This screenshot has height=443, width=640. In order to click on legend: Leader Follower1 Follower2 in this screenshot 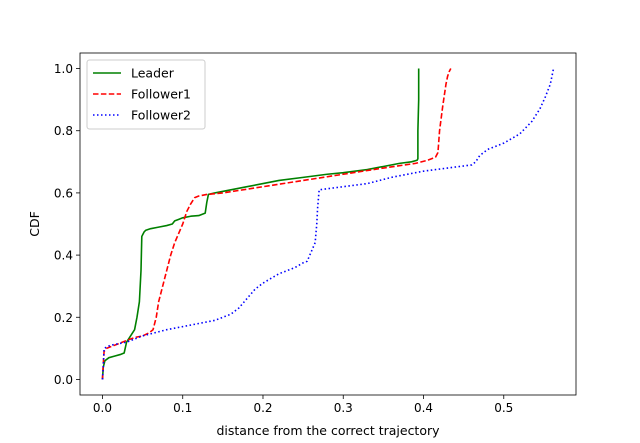, I will do `click(146, 94)`.